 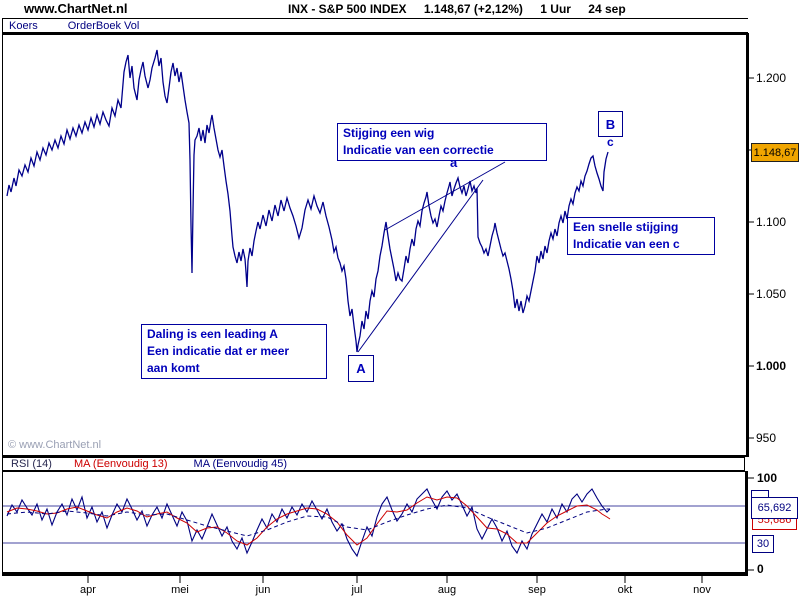 What do you see at coordinates (389, 133) in the screenshot?
I see `annotation-line: Stijging een wig` at bounding box center [389, 133].